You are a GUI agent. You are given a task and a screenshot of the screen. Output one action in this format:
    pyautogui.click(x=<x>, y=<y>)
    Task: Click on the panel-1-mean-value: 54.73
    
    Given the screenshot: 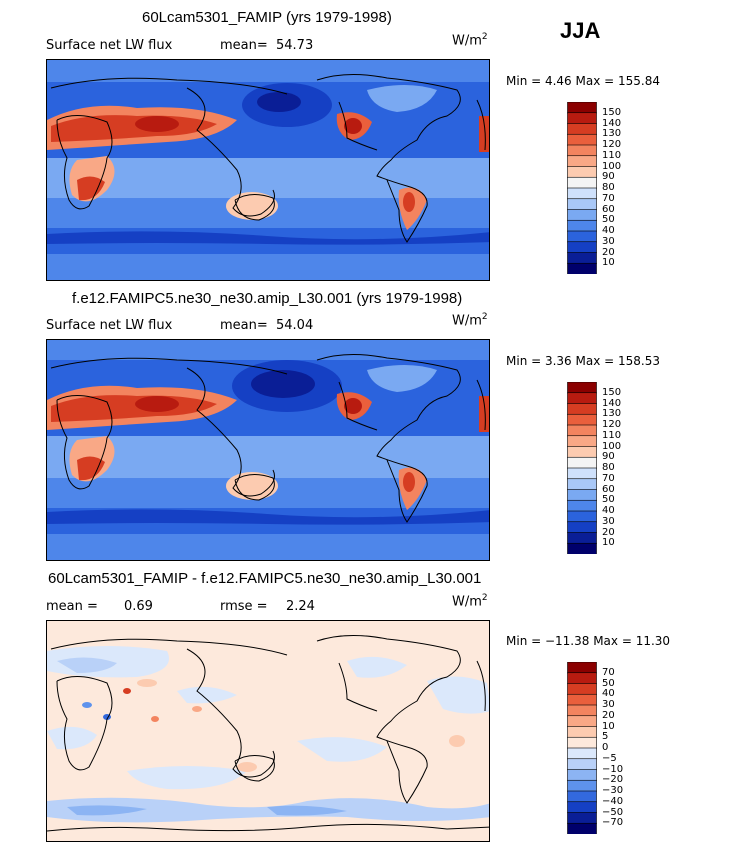 What is the action you would take?
    pyautogui.click(x=295, y=45)
    